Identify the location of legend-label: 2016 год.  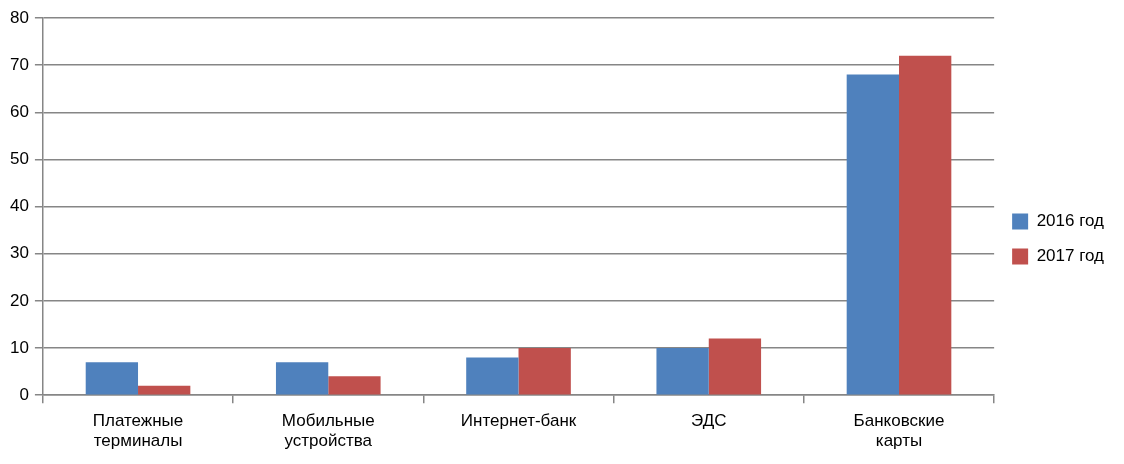
(1070, 221).